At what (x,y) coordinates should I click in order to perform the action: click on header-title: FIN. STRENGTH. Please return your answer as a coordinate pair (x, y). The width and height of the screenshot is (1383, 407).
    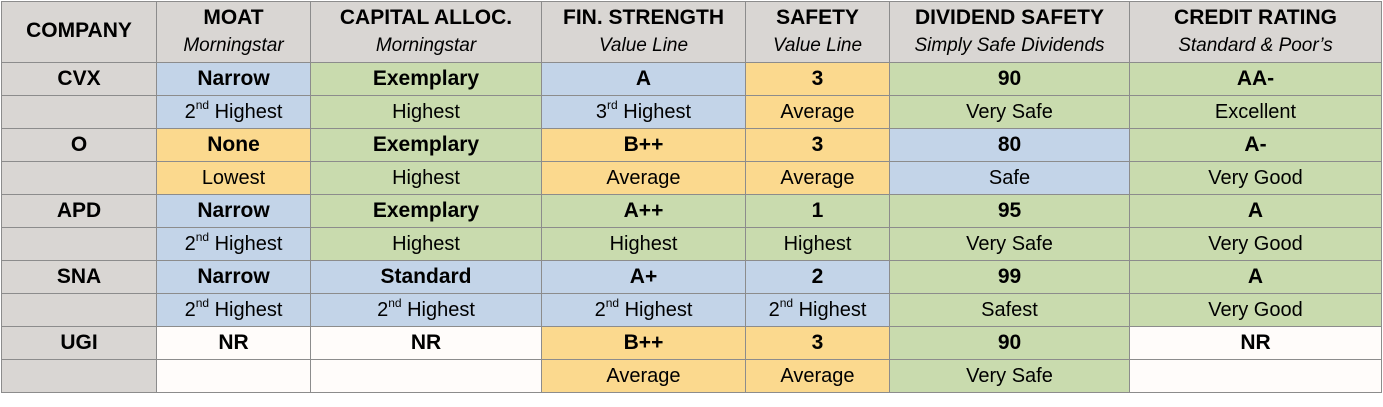
    Looking at the image, I should click on (643, 17).